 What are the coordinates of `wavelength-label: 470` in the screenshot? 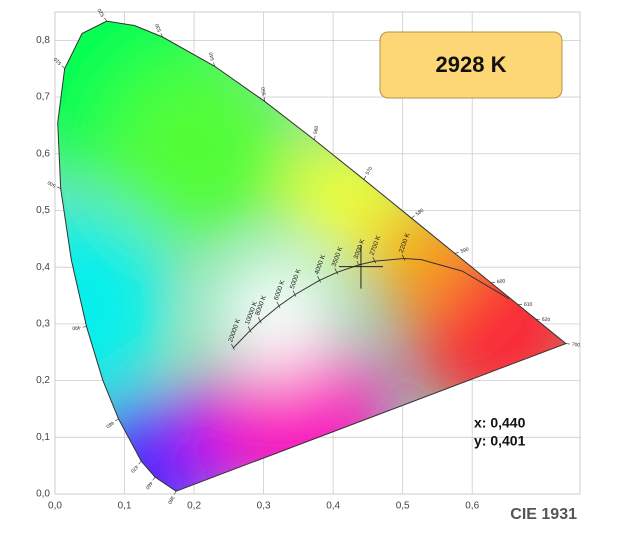 It's located at (134, 468).